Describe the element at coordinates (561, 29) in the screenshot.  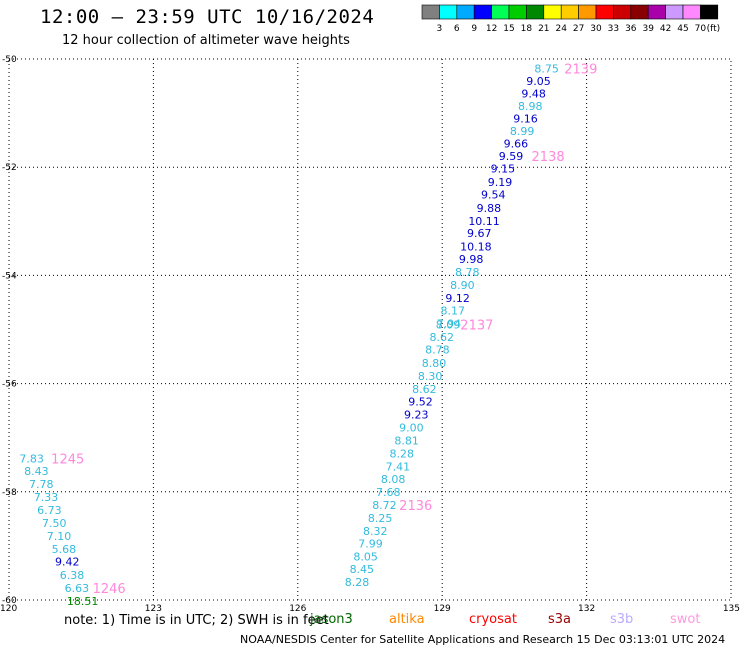
I see `colorbar-tick-label: 24` at that location.